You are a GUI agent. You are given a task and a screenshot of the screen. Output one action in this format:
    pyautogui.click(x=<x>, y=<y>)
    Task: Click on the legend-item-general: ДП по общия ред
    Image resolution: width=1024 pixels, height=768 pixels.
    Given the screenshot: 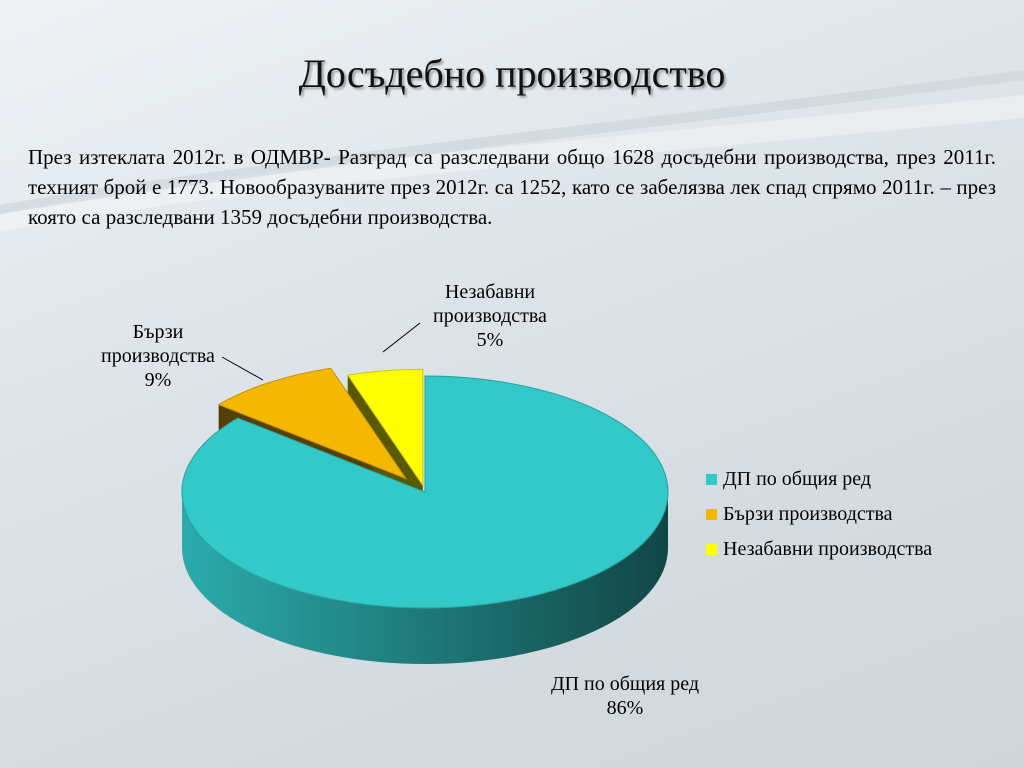 What is the action you would take?
    pyautogui.click(x=819, y=479)
    